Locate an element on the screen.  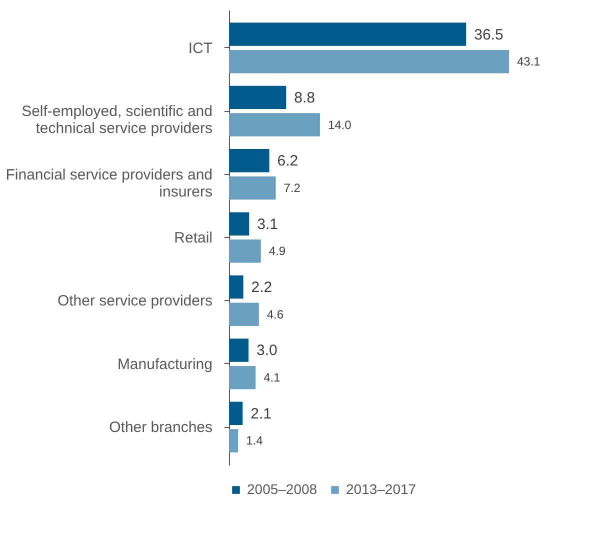
data-label: 2.2 is located at coordinates (261, 287).